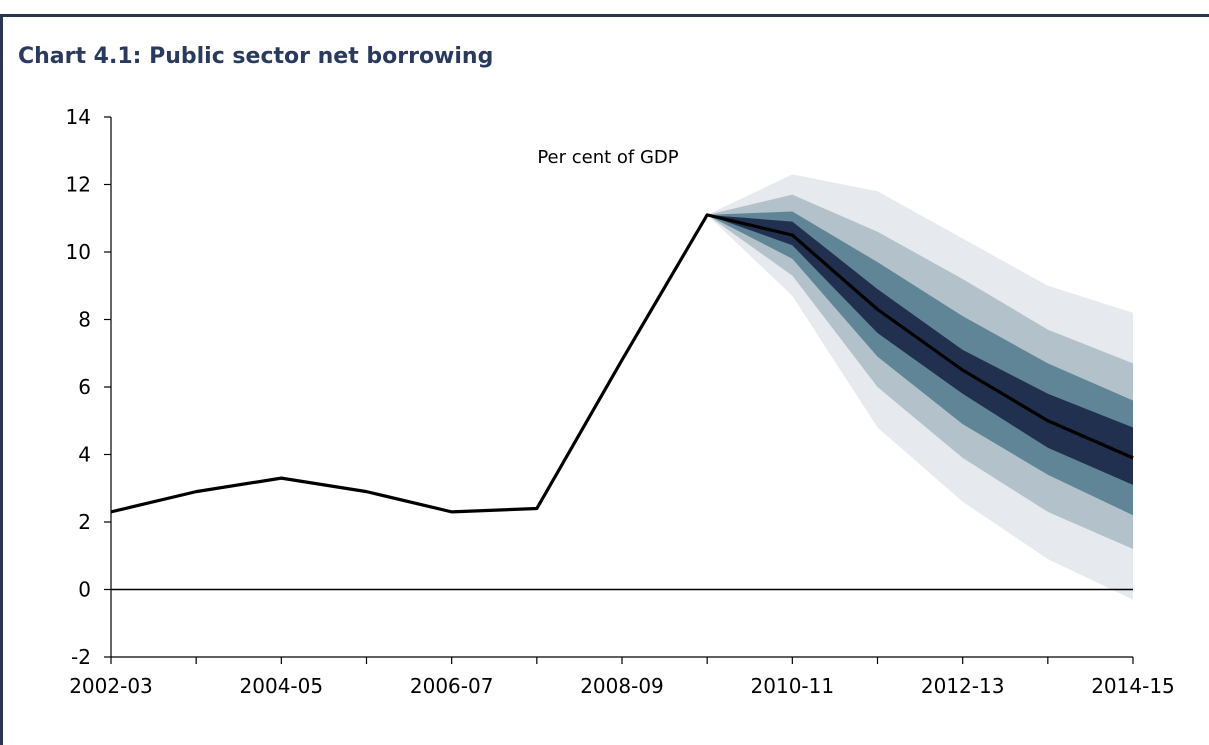 The height and width of the screenshot is (745, 1209). I want to click on x-tick-label: 2002-03, so click(111, 686).